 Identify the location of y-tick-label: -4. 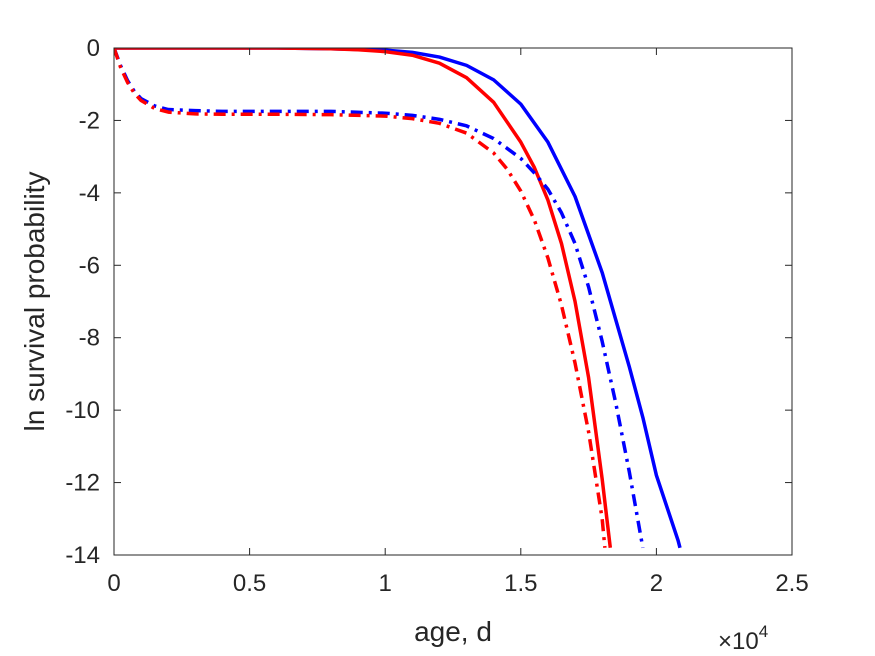
(89, 193).